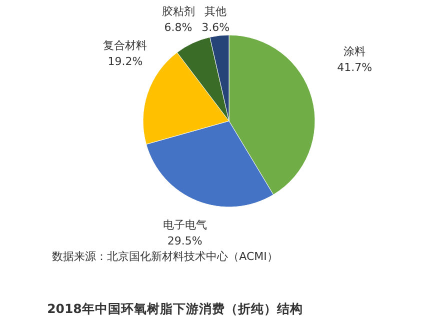  What do you see at coordinates (178, 11) in the screenshot?
I see `slice-label: 胶粘剂` at bounding box center [178, 11].